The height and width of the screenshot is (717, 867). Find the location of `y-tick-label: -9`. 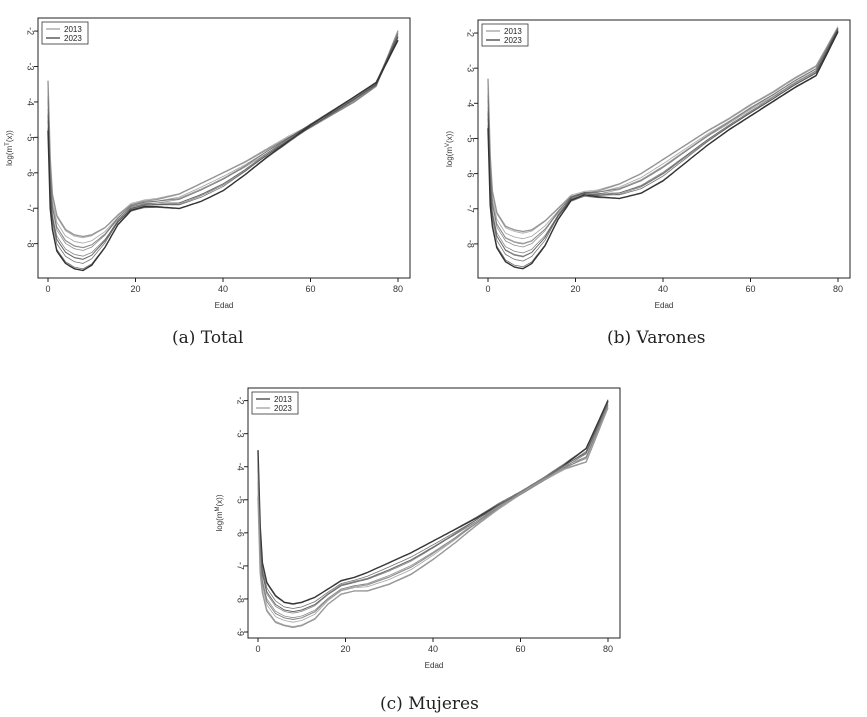

y-tick-label: -9 is located at coordinates (241, 632).